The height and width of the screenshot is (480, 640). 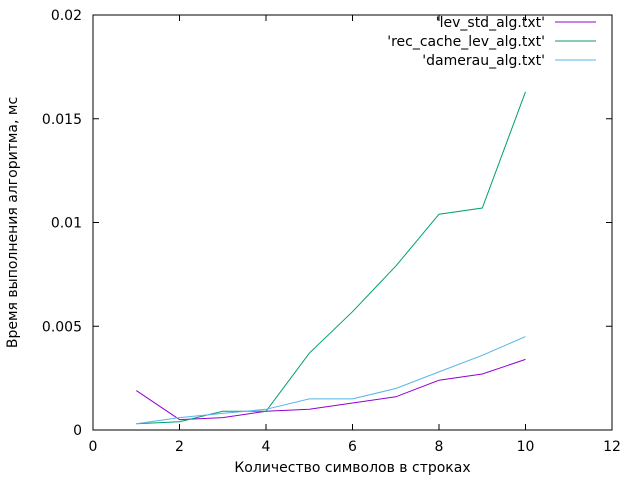 What do you see at coordinates (66, 16) in the screenshot?
I see `y-tick-label: 0.02` at bounding box center [66, 16].